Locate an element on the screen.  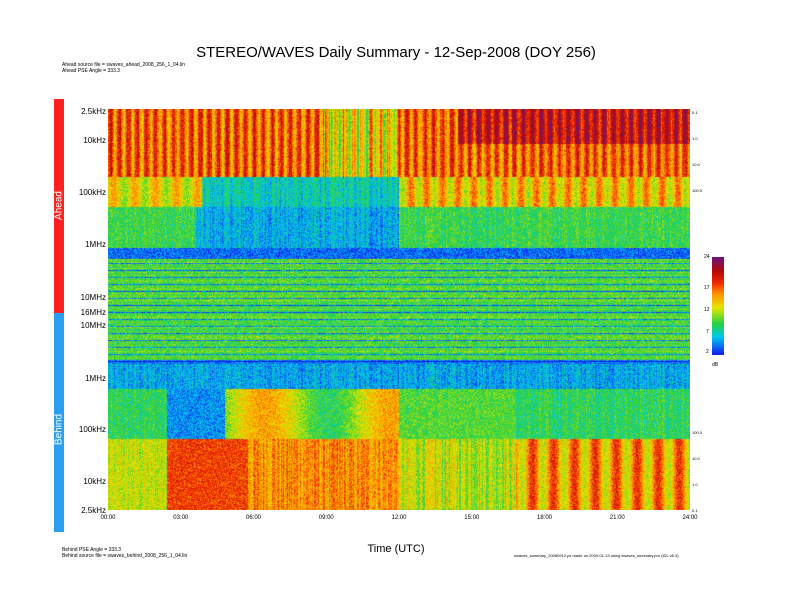
x-tick: 06:00 is located at coordinates (253, 518).